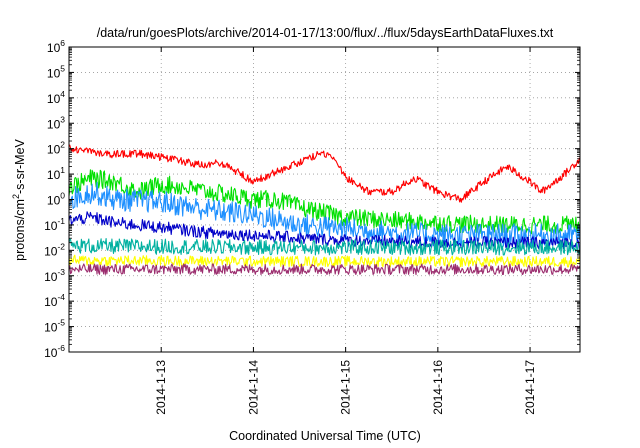 The width and height of the screenshot is (640, 448). Describe the element at coordinates (20, 166) in the screenshot. I see `y-axis-label-rest: -s-sr-MeV` at that location.